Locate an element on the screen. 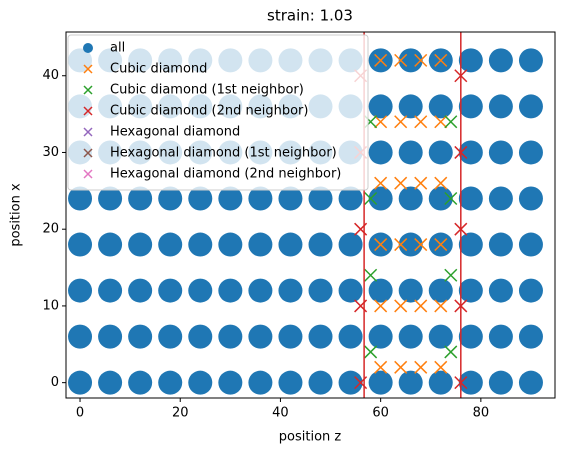 This screenshot has width=563, height=458. legend-label: all is located at coordinates (117, 48).